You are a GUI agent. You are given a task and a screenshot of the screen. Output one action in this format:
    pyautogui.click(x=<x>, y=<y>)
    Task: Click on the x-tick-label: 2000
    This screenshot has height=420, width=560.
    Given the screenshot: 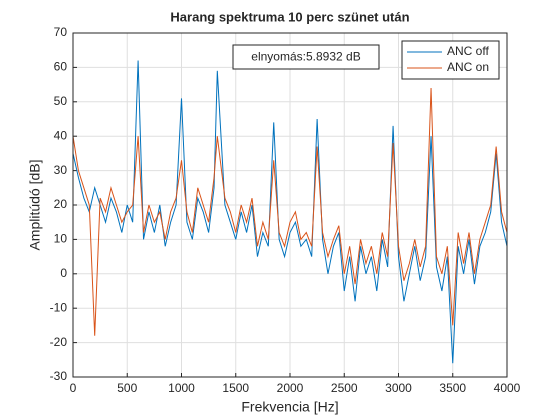 What is the action you would take?
    pyautogui.click(x=290, y=388)
    